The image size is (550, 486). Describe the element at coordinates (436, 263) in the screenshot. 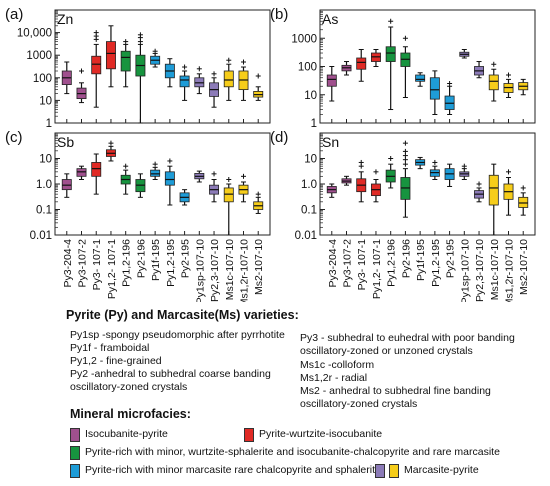

I see `category-label: Py1,2-195` at that location.